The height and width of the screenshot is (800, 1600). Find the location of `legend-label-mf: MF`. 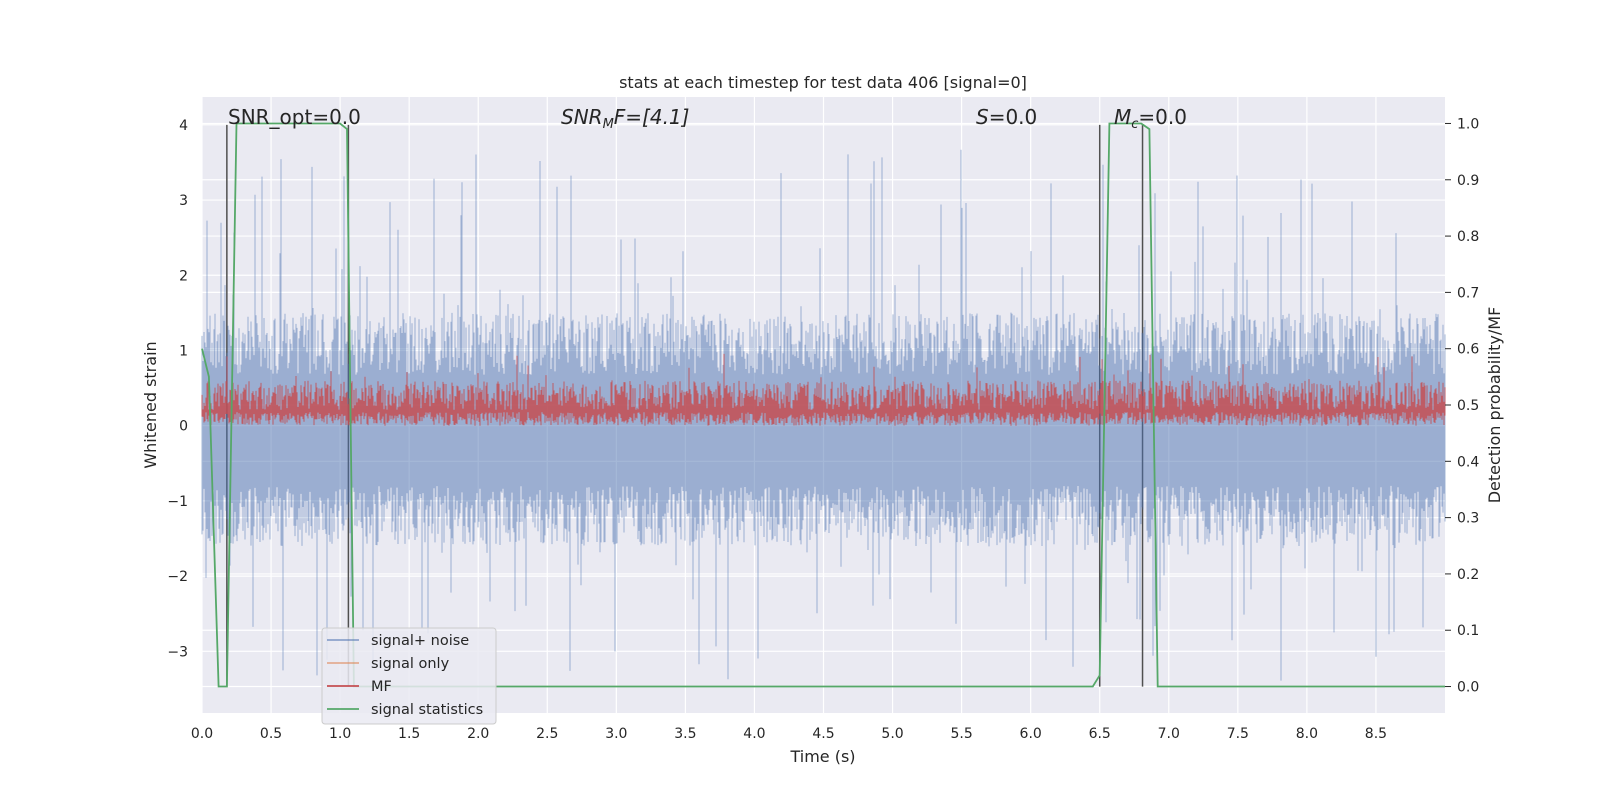

legend-label-mf: MF is located at coordinates (381, 687).